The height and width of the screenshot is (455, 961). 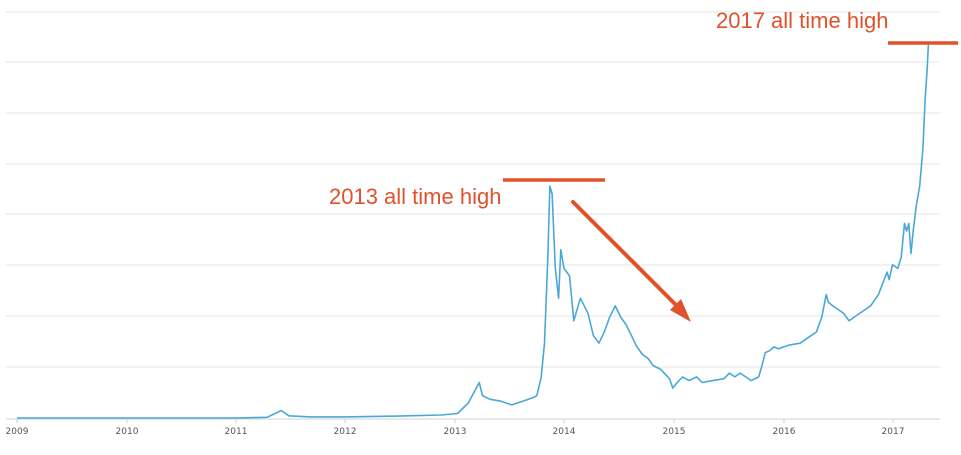 What do you see at coordinates (784, 432) in the screenshot?
I see `x-tick-label: 2016` at bounding box center [784, 432].